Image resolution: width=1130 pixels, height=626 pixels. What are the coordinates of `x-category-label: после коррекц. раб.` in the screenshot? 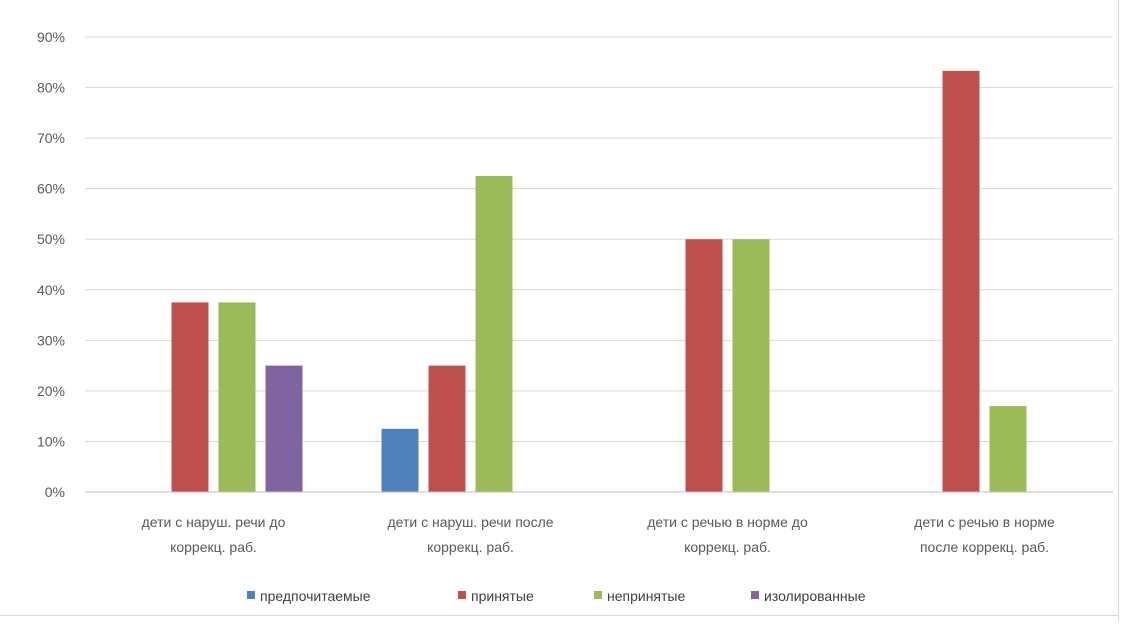 It's located at (984, 547).